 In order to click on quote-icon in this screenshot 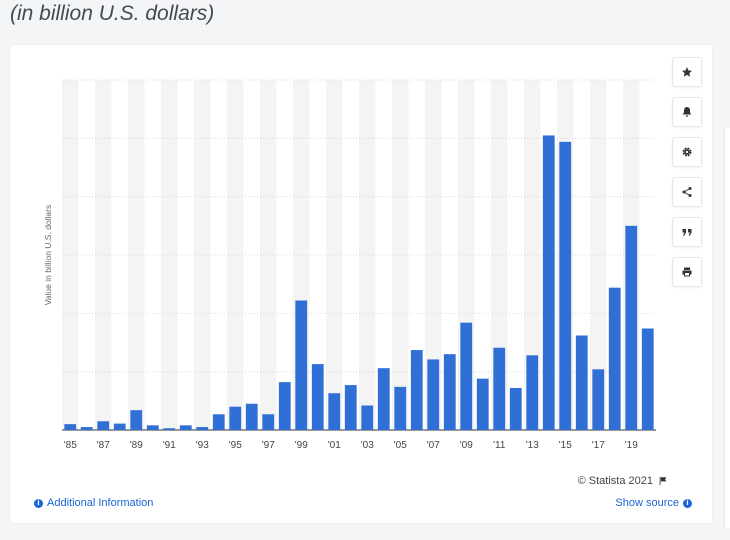, I will do `click(687, 232)`.